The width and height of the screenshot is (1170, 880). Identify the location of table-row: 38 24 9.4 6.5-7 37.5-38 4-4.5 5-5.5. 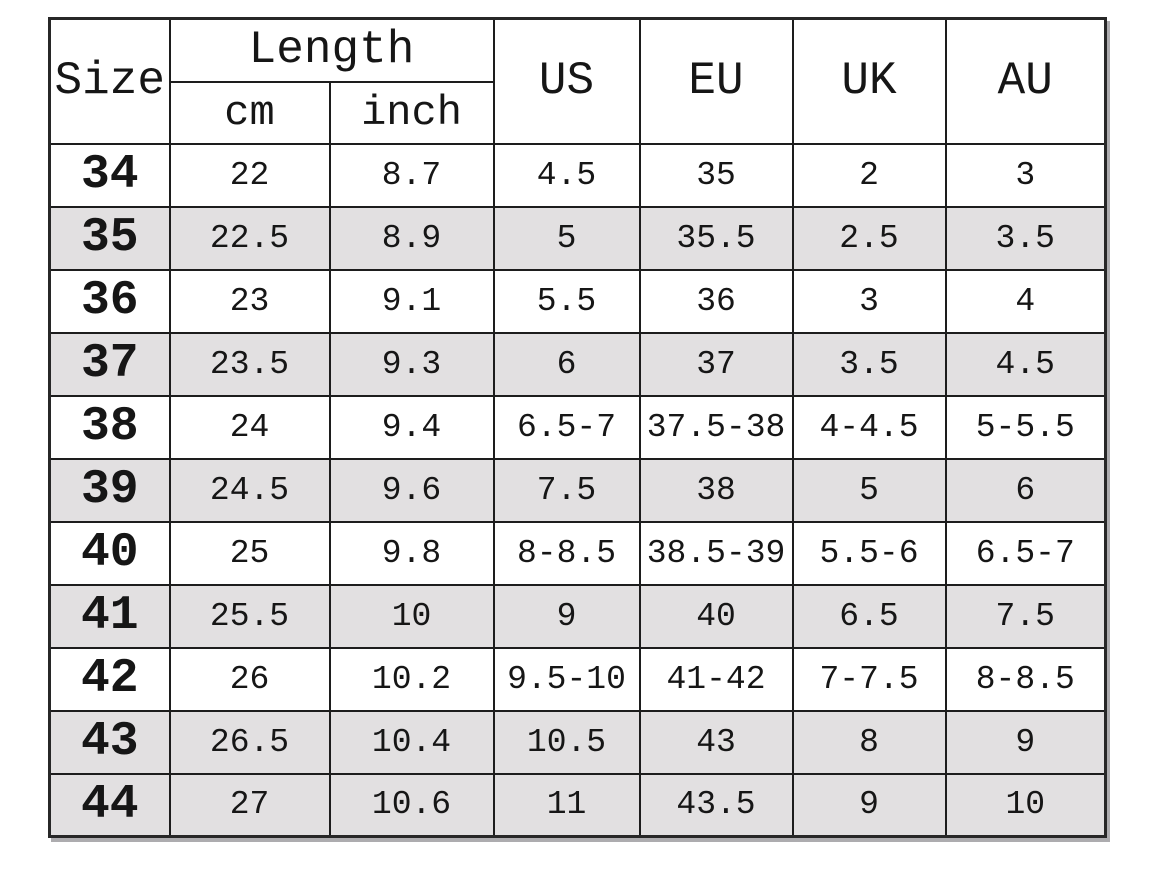
(577, 427).